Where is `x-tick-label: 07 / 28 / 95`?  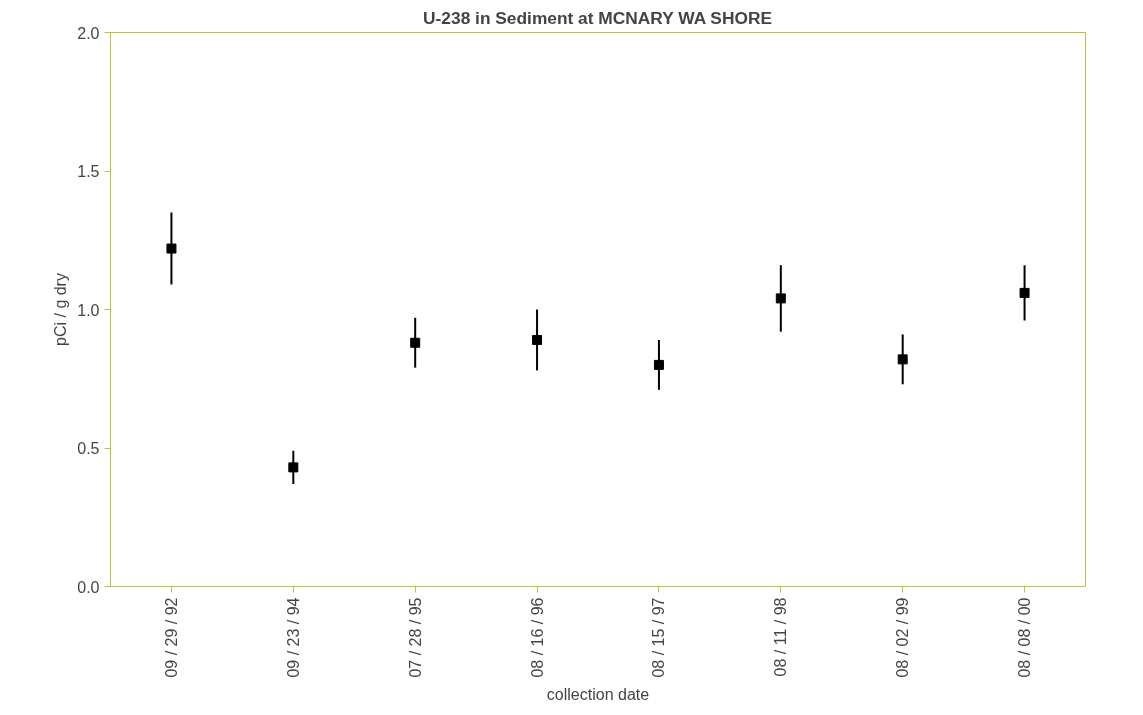
x-tick-label: 07 / 28 / 95 is located at coordinates (415, 637).